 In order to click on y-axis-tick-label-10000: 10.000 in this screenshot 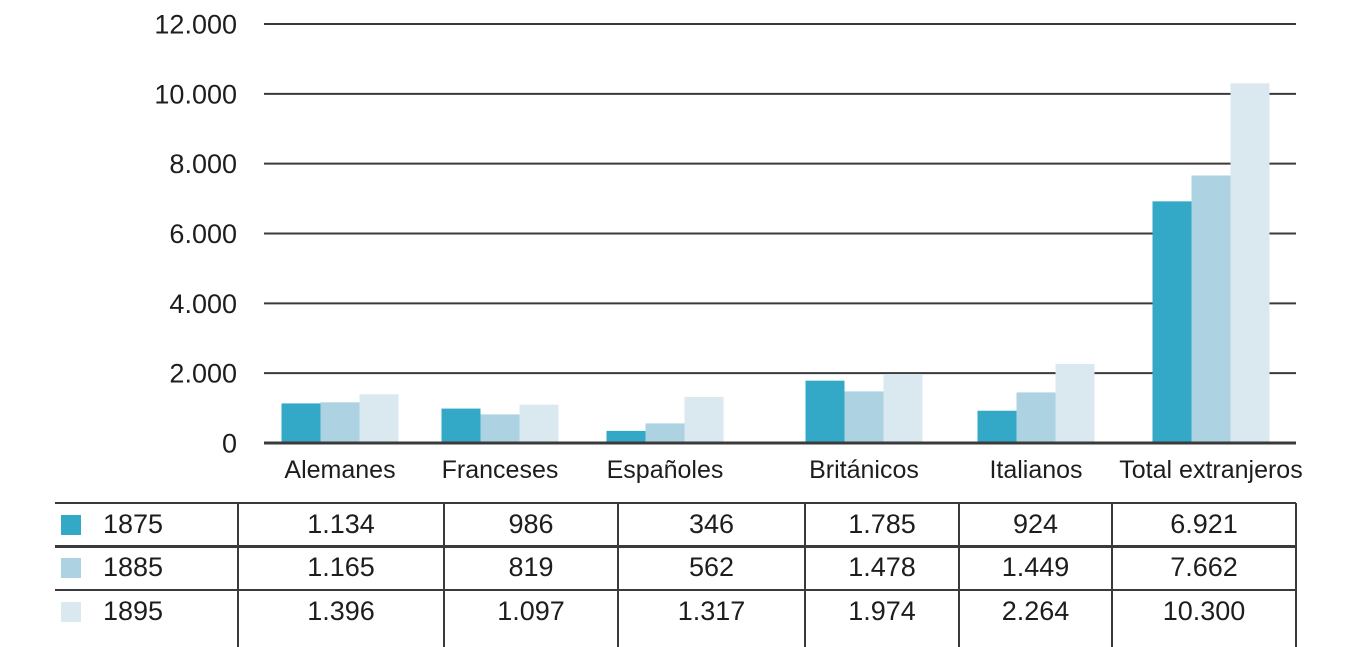, I will do `click(195, 94)`.